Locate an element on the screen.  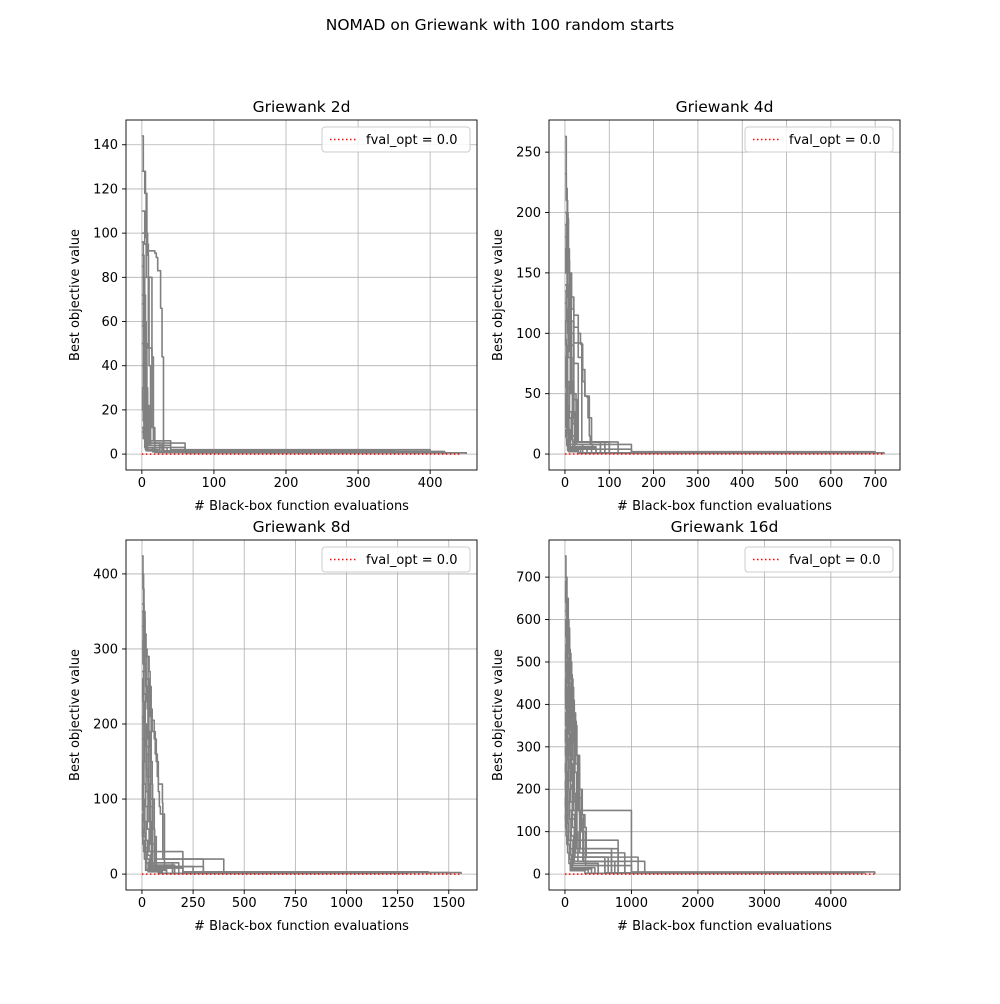
y-ticks: 0 50 100 150 200 250 is located at coordinates (532, 304).